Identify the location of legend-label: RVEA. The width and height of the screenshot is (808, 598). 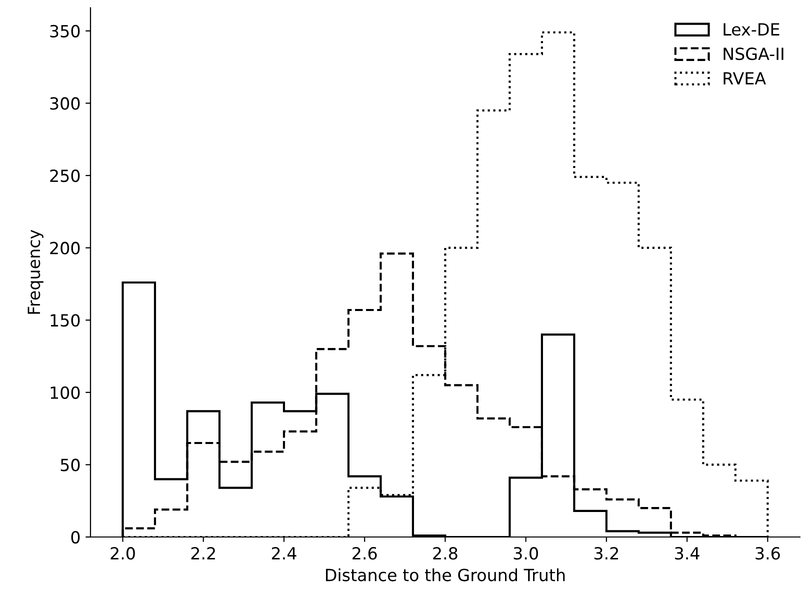
(745, 78).